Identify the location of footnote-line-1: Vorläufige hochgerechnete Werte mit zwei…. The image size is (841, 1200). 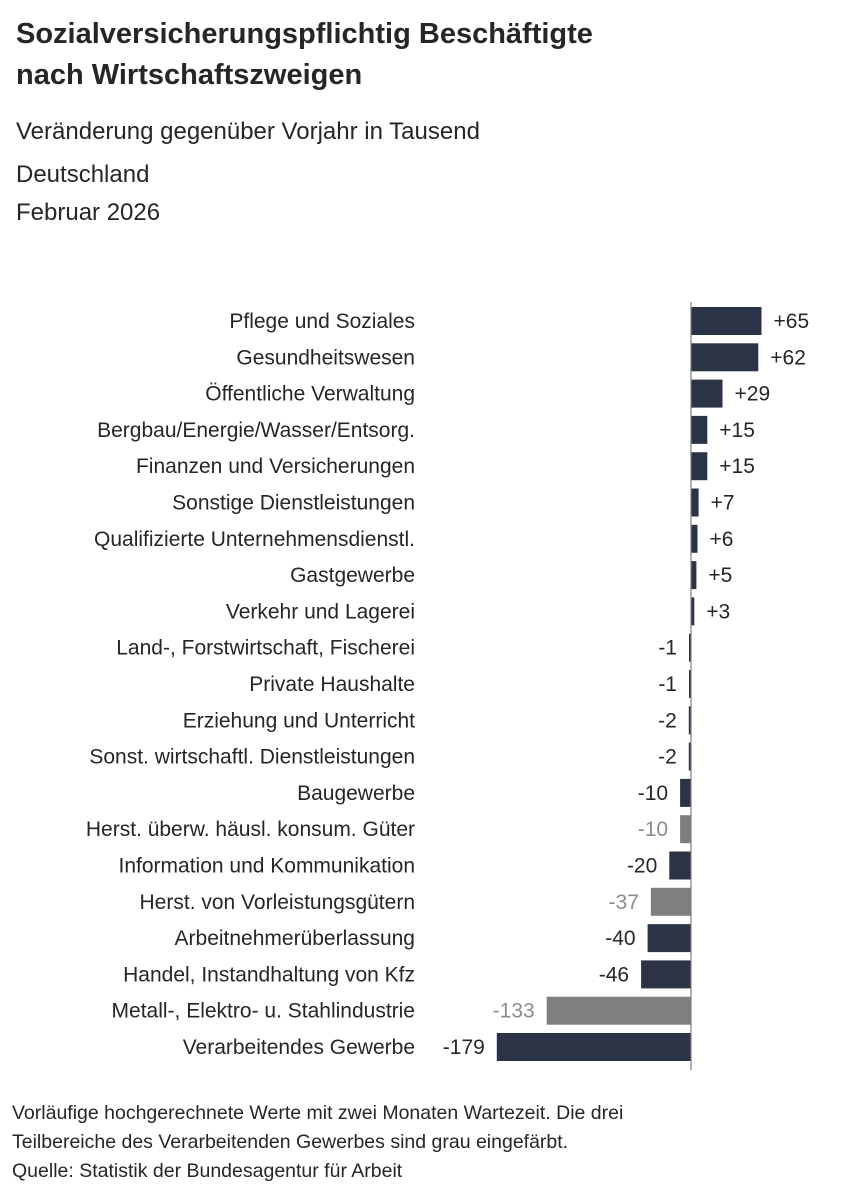
(318, 1113).